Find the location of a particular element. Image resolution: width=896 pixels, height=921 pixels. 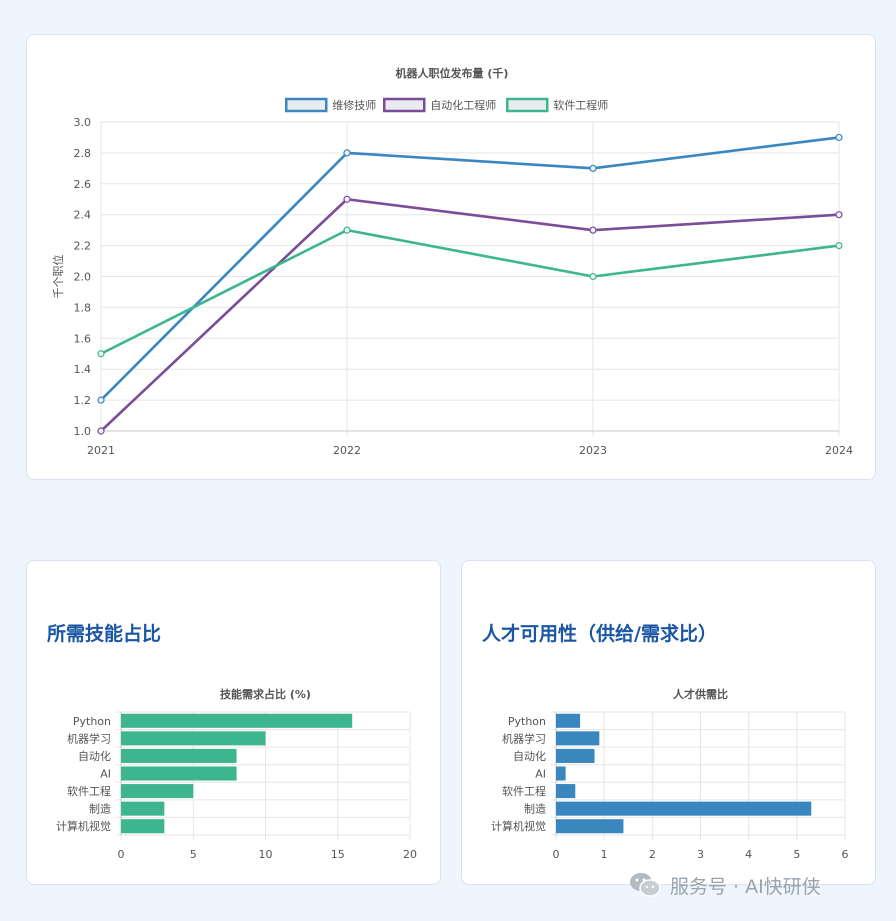

y-tick-label: 1.0 is located at coordinates (83, 431).